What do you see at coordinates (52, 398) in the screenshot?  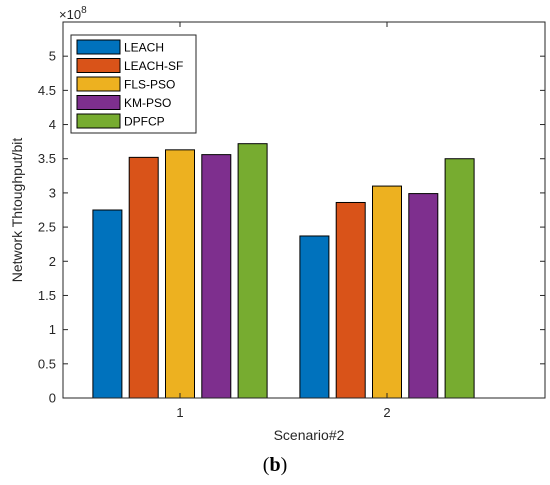 I see `y-tick-label: 0` at bounding box center [52, 398].